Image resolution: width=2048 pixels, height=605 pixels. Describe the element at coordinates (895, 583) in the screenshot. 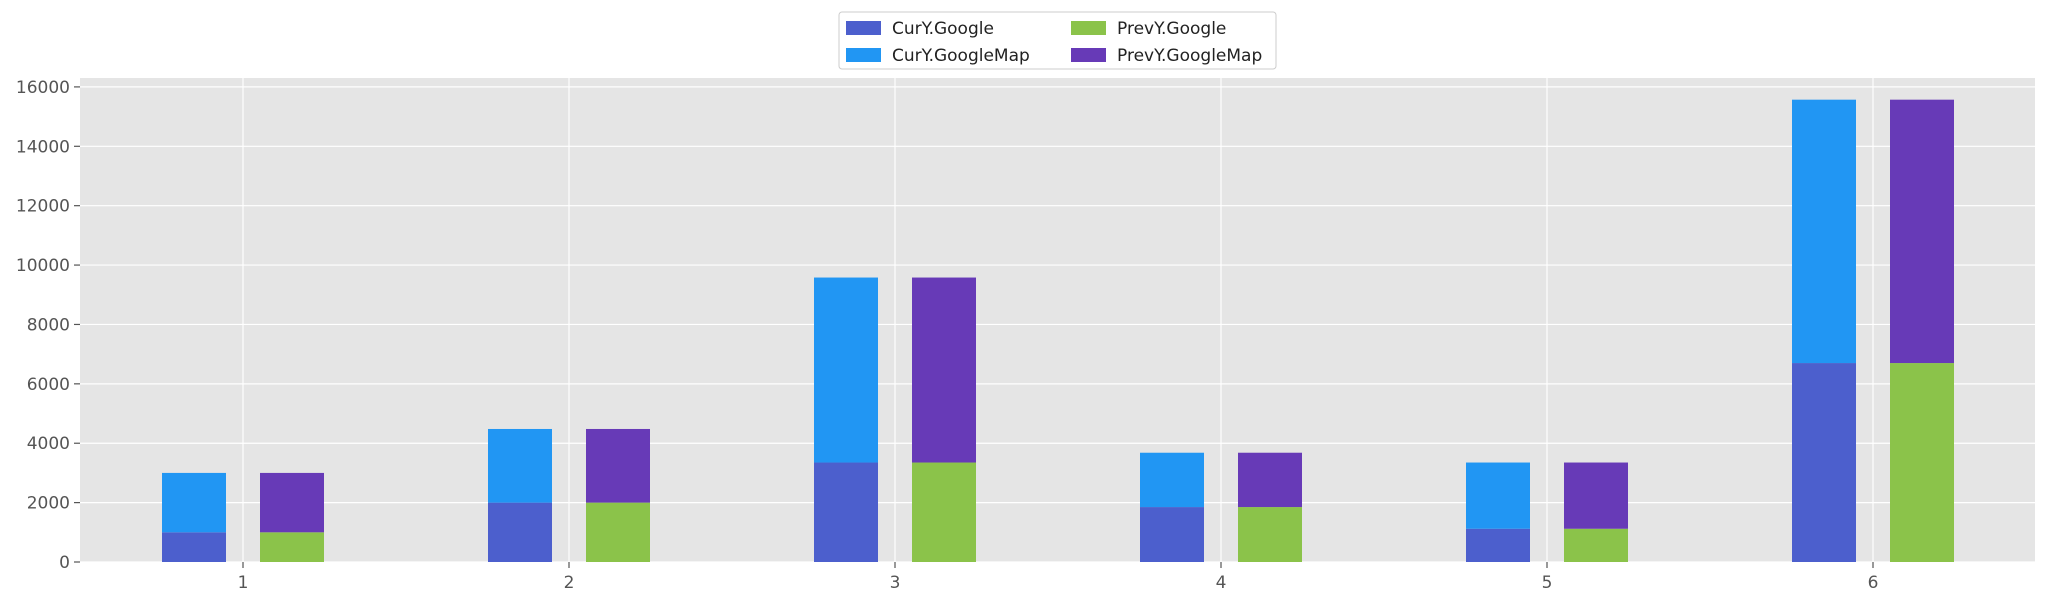

I see `x-tick-label: 3` at that location.